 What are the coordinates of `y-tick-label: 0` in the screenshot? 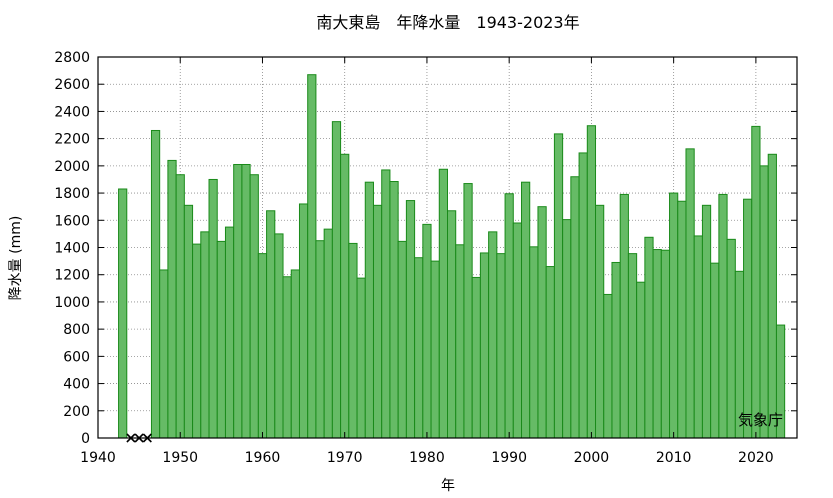 It's located at (85, 439).